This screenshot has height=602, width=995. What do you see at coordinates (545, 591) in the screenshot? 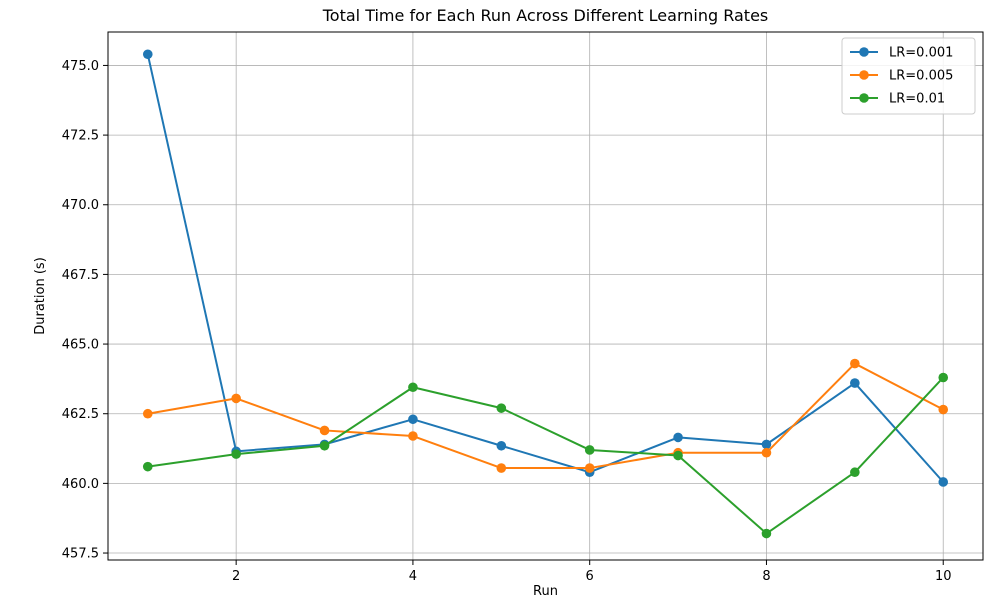
I see `x-axis-label: Run` at bounding box center [545, 591].